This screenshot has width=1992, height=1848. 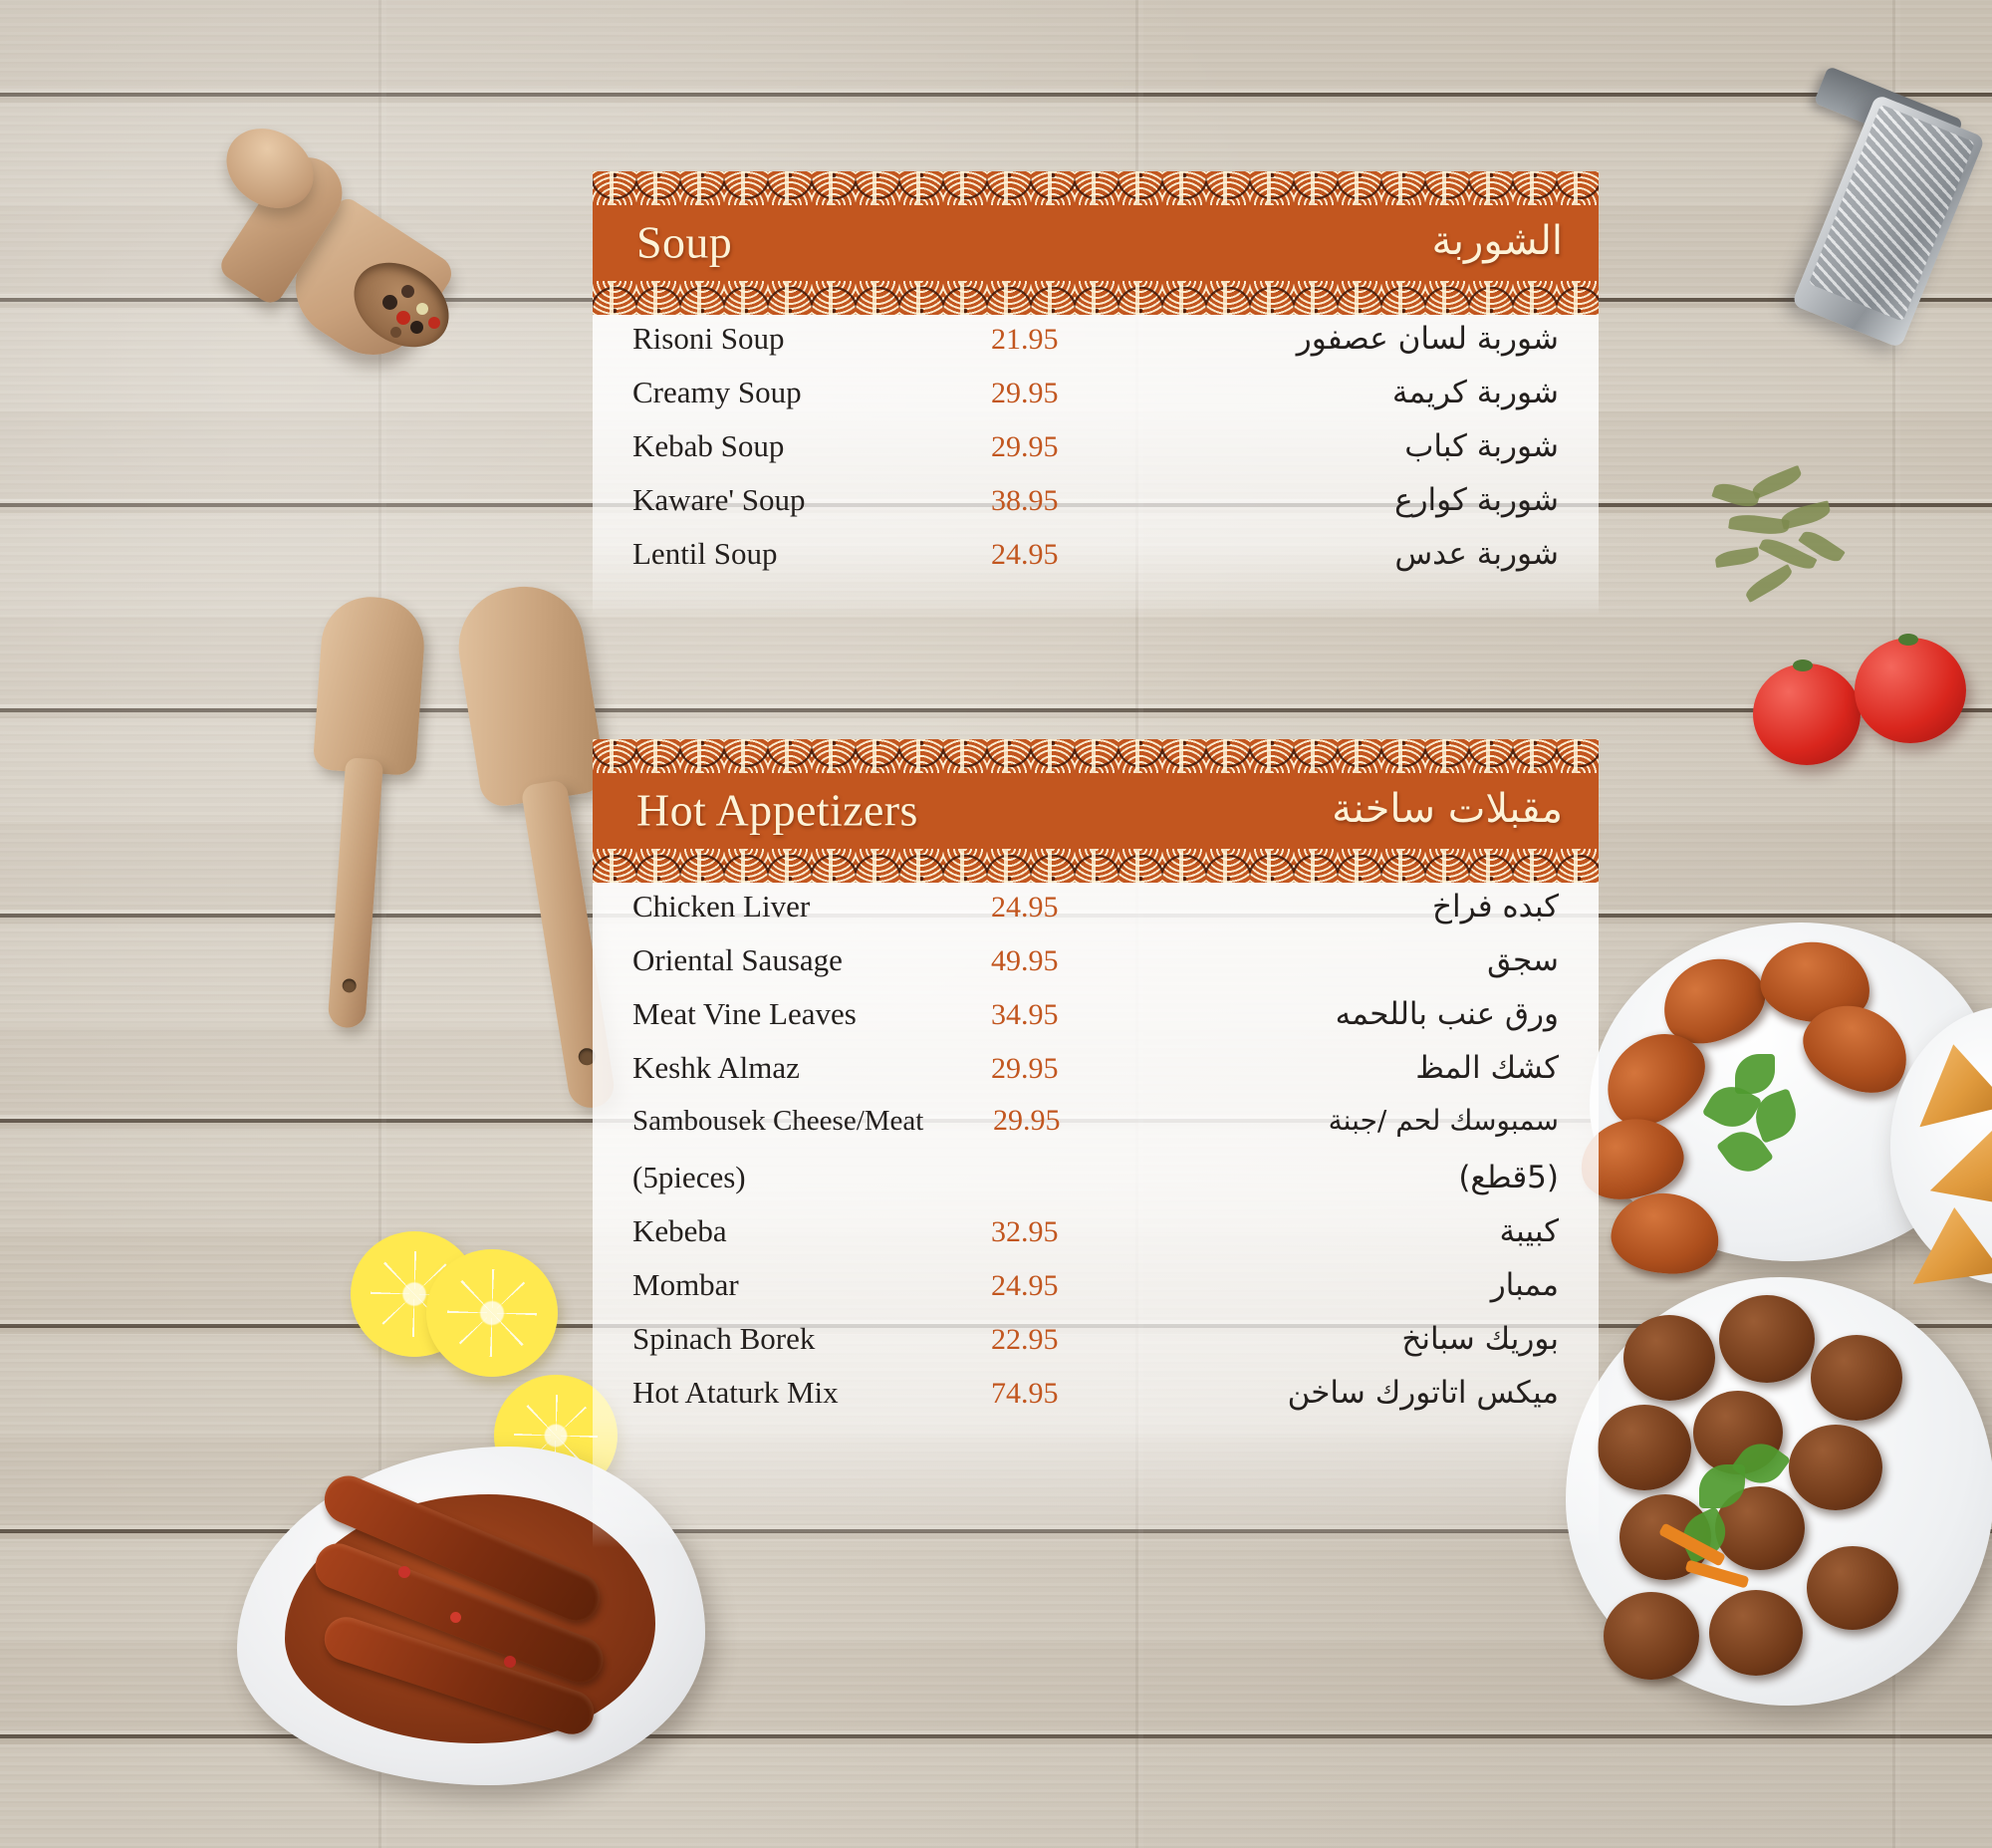 I want to click on item-name-ar: شوربة كباب, so click(x=1481, y=446).